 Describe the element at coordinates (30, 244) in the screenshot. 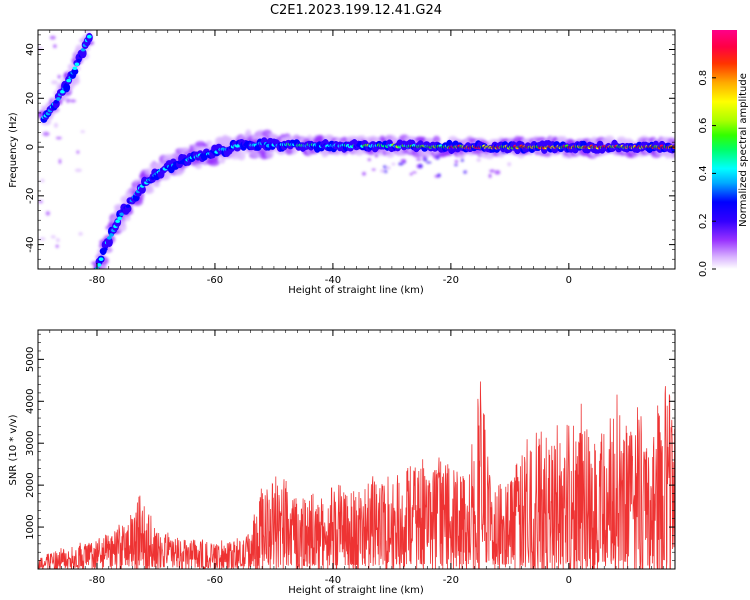

I see `heatmap-ytick-label: -40` at that location.